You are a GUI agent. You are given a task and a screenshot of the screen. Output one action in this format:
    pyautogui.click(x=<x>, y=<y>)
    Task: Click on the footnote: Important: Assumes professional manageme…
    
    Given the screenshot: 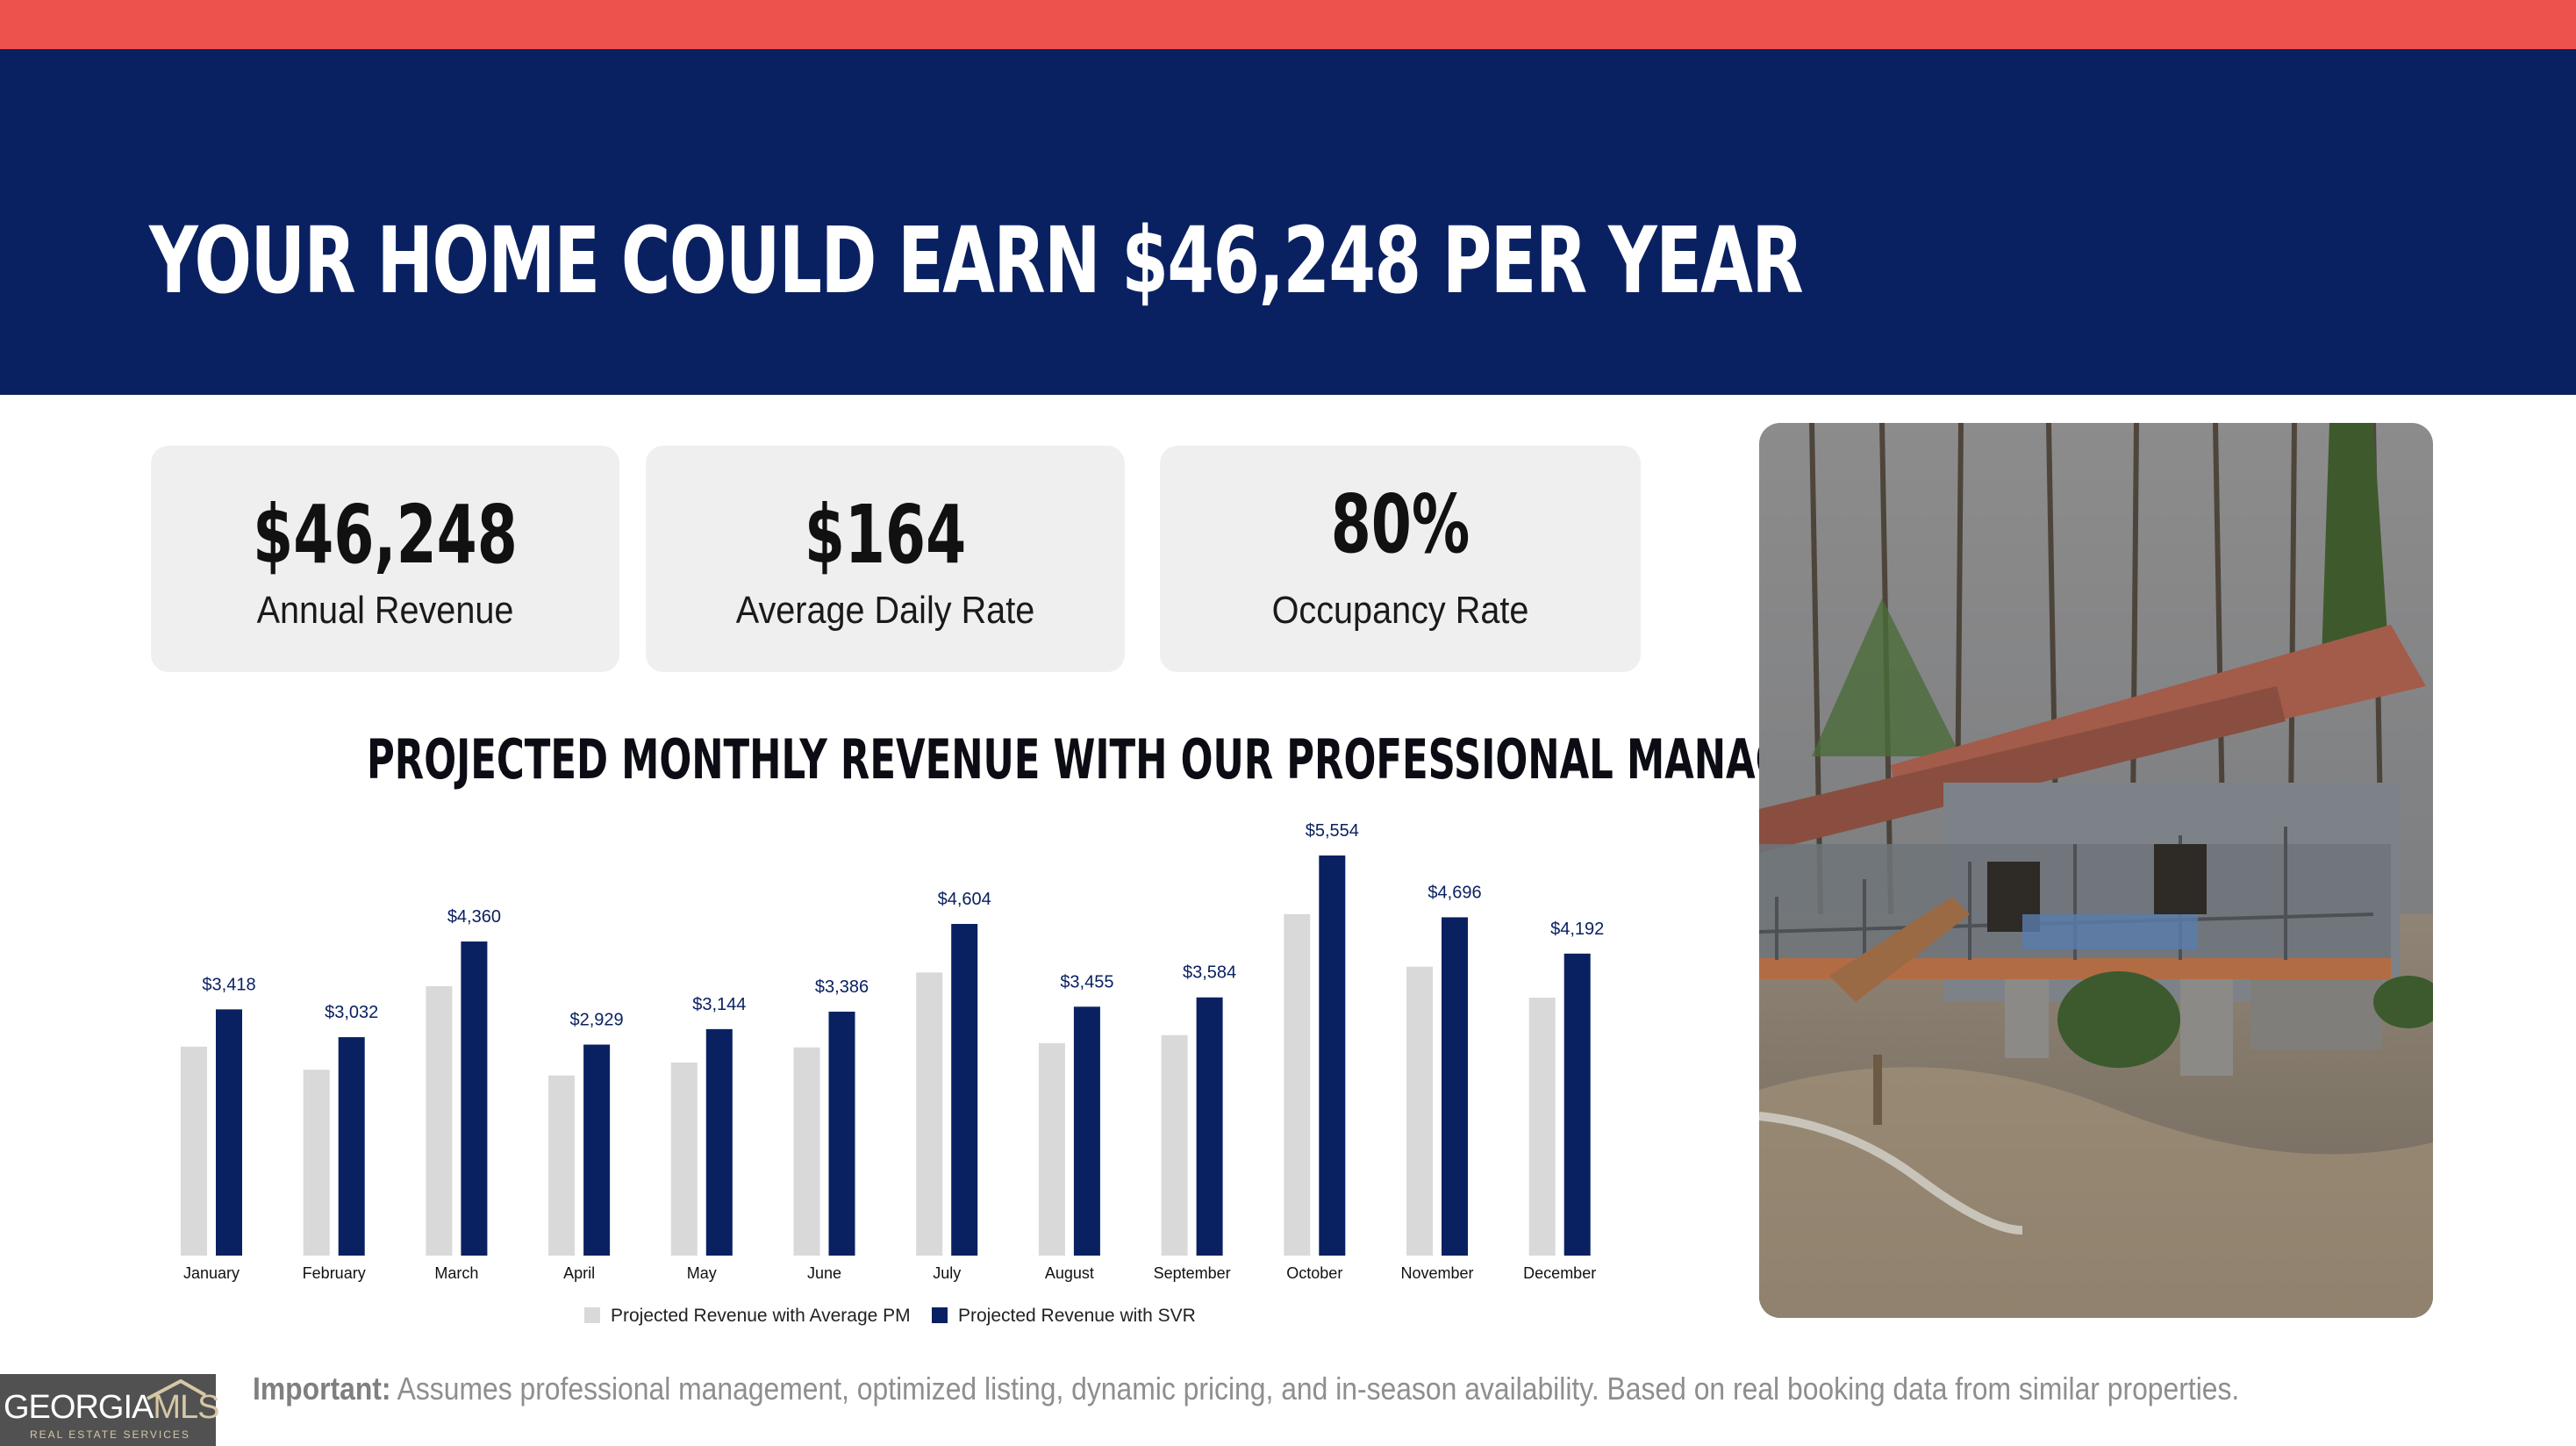 What is the action you would take?
    pyautogui.click(x=1246, y=1389)
    